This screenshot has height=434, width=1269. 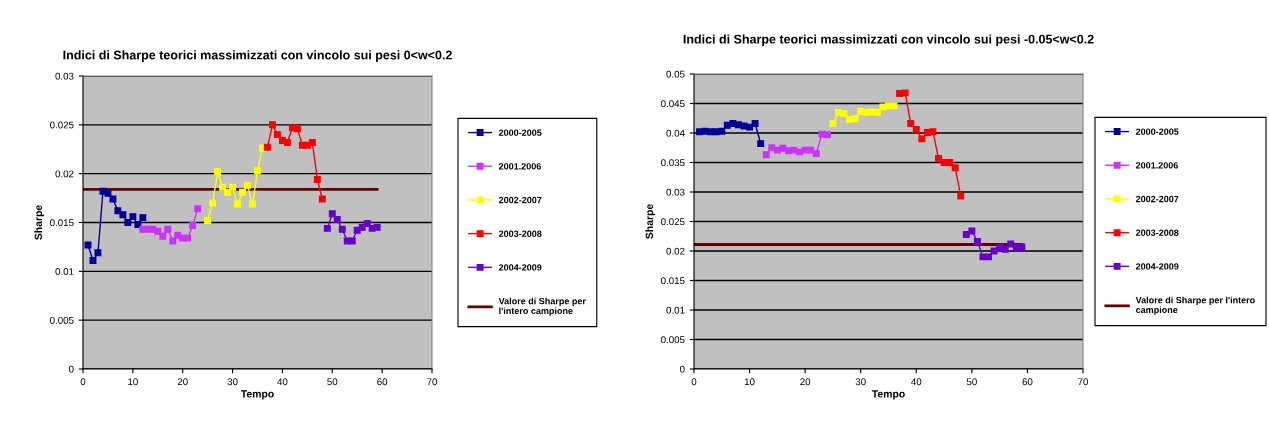 I want to click on legend-label: Valore di Sharpe per l'intero campione, so click(x=542, y=306).